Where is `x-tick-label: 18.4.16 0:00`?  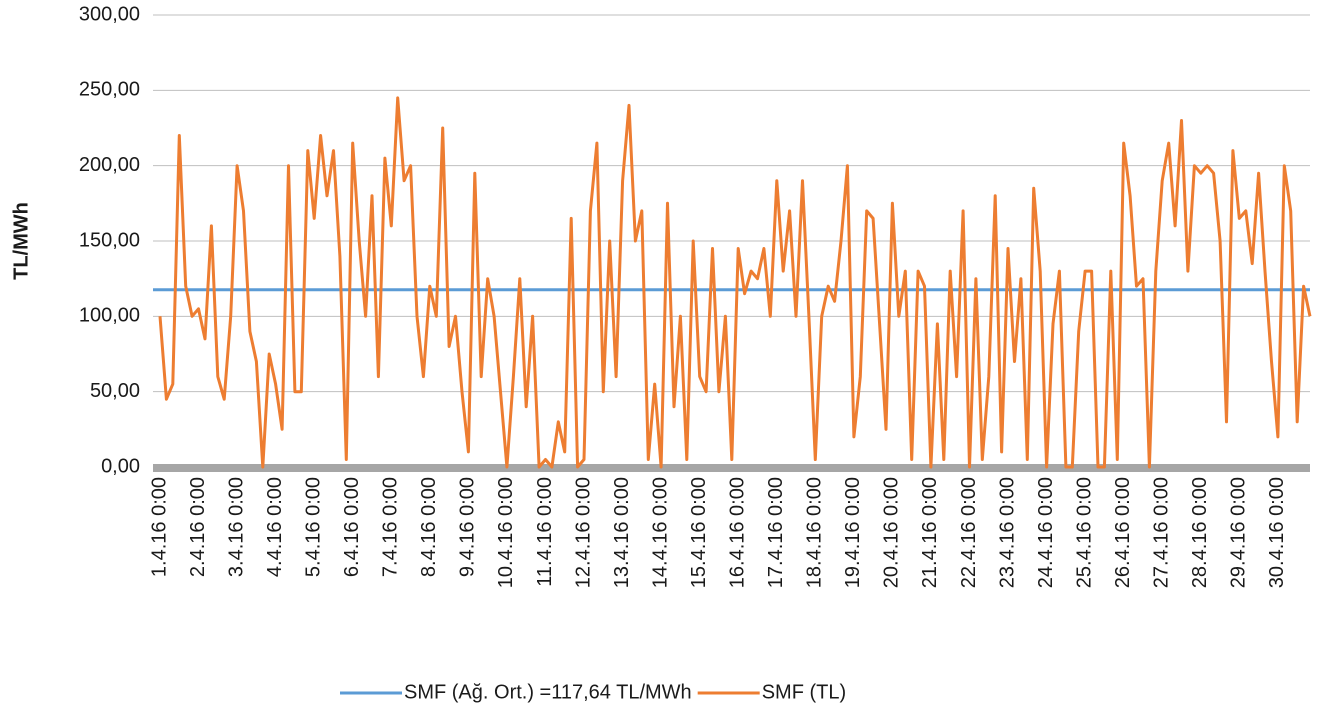
x-tick-label: 18.4.16 0:00 is located at coordinates (815, 532).